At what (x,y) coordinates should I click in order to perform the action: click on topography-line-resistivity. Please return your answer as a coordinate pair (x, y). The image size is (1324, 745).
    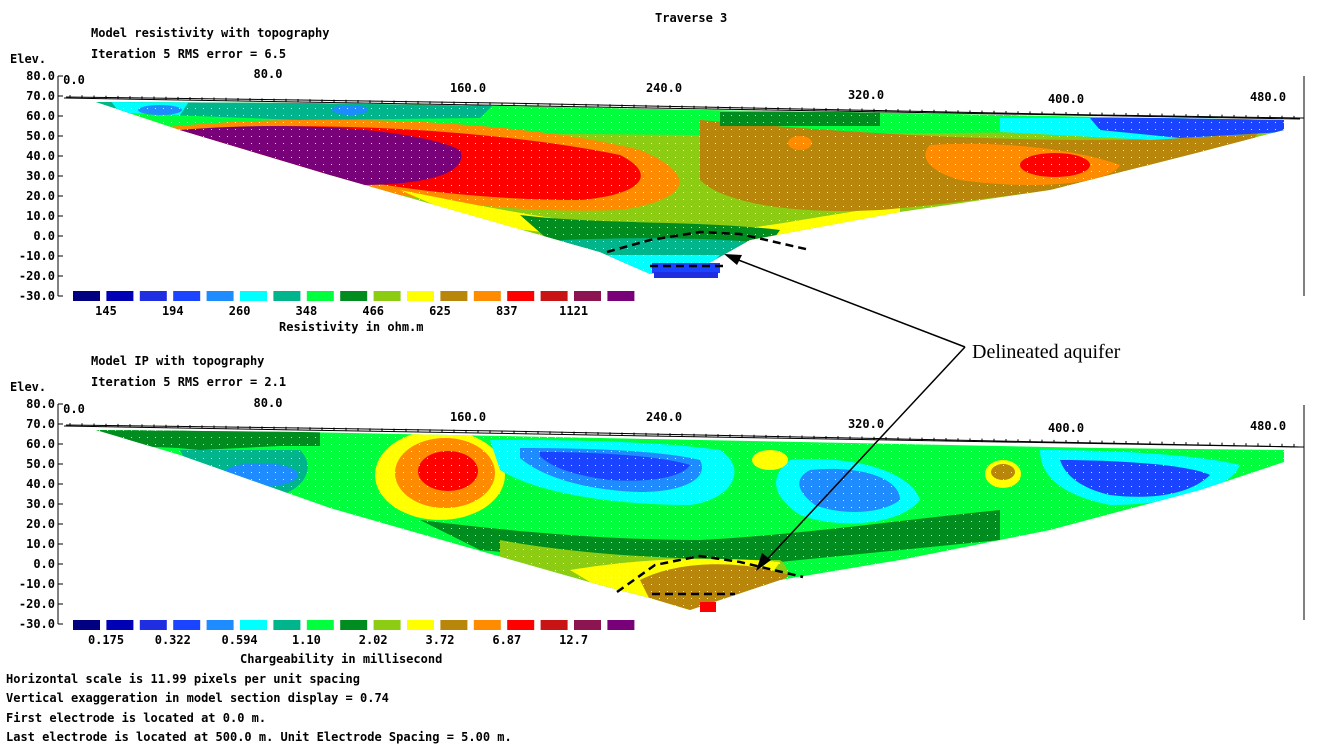
    Looking at the image, I should click on (683, 107).